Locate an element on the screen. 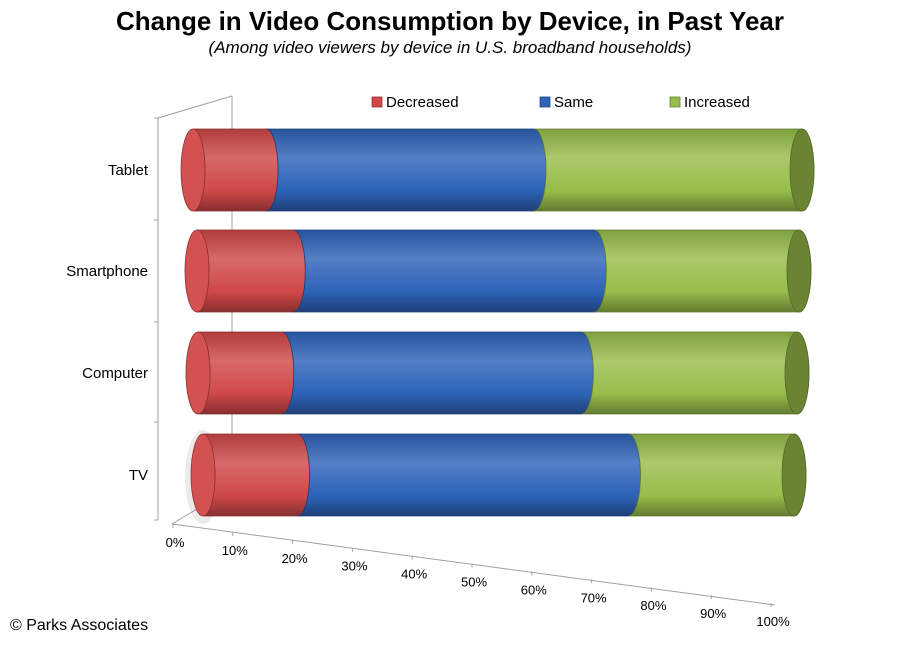 Image resolution: width=900 pixels, height=659 pixels. category-label: TV is located at coordinates (138, 475).